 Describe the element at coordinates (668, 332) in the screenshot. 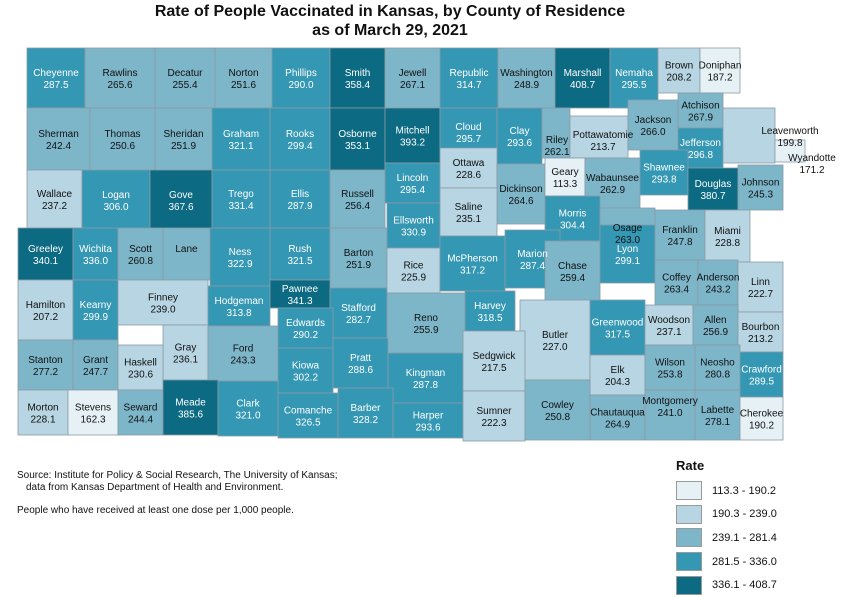

I see `county-rate-label: 237.1` at that location.